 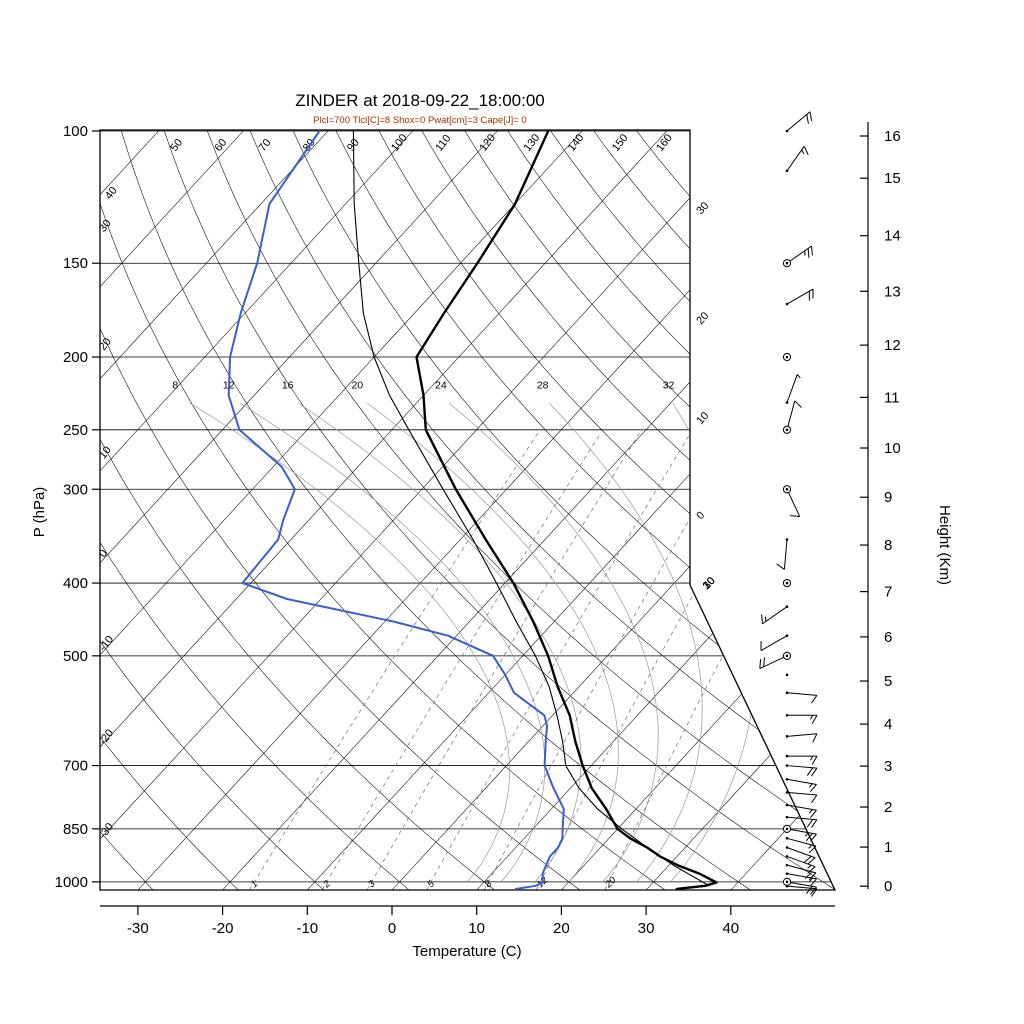 What do you see at coordinates (892, 178) in the screenshot?
I see `height-tick-label: 15` at bounding box center [892, 178].